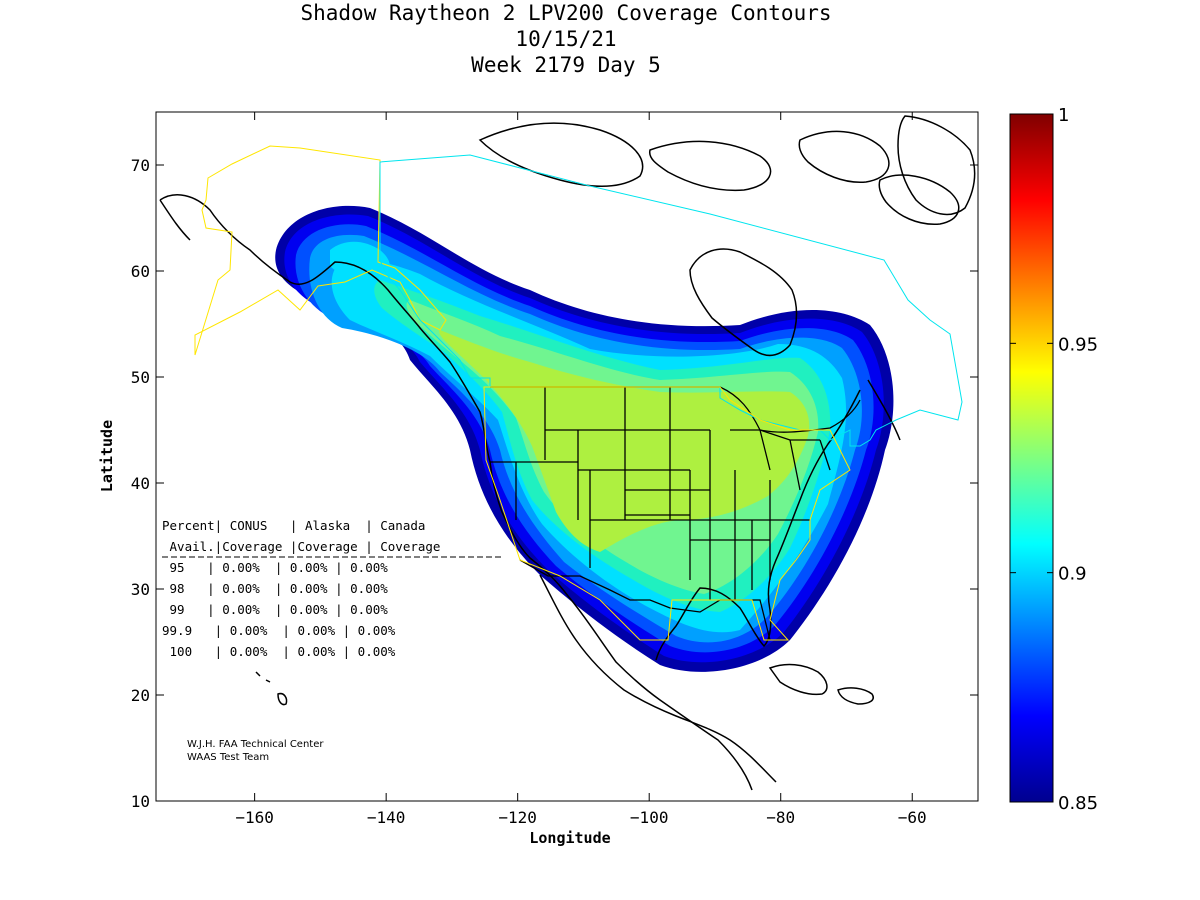  I want to click on y-tick-label: 70, so click(140, 165).